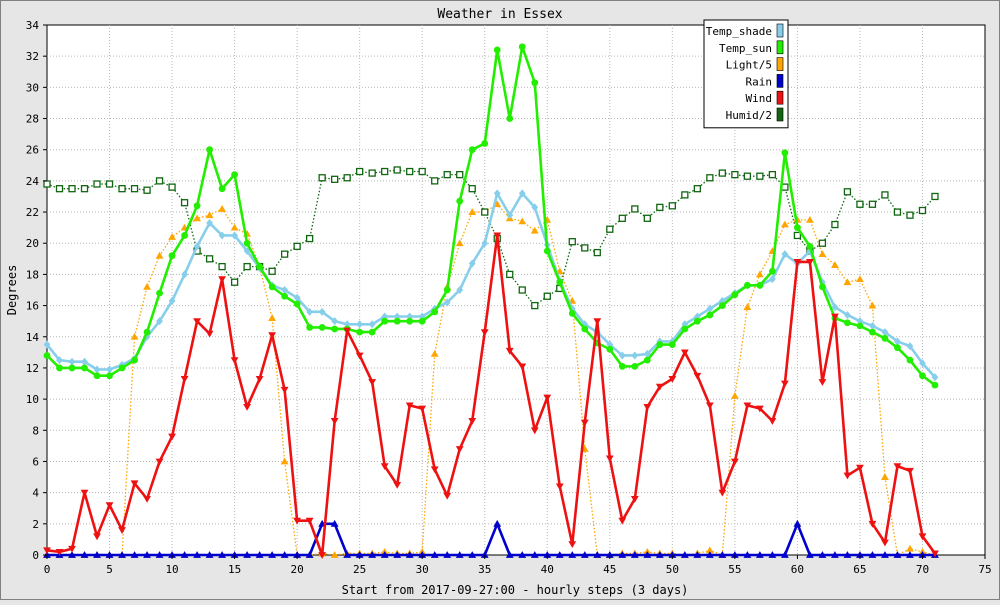  I want to click on chart-title: Weather in Essex, so click(499, 14).